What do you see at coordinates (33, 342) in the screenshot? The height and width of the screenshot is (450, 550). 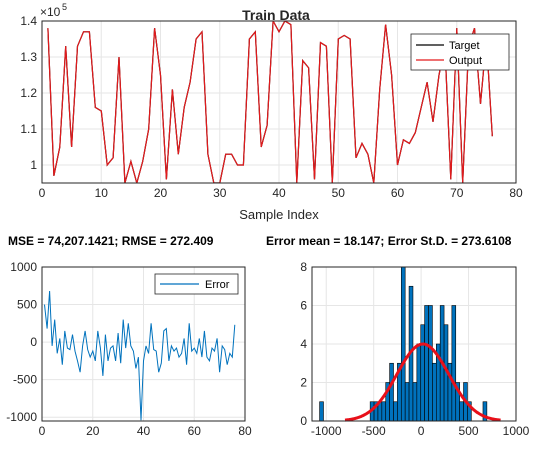 I see `chart1-y-tick-label: 0` at bounding box center [33, 342].